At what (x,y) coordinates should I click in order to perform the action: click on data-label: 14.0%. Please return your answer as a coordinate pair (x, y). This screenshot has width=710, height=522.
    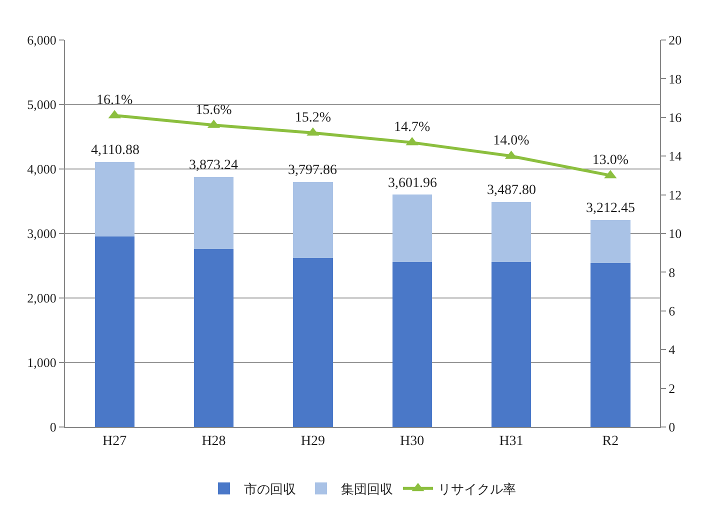
    Looking at the image, I should click on (511, 141).